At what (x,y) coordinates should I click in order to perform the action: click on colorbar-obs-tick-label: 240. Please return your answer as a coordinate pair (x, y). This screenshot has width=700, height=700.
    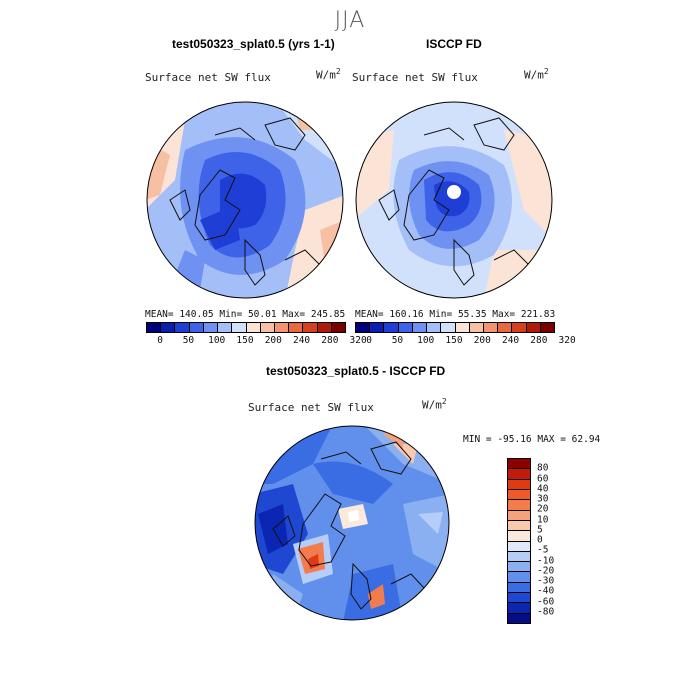
    Looking at the image, I should click on (510, 340).